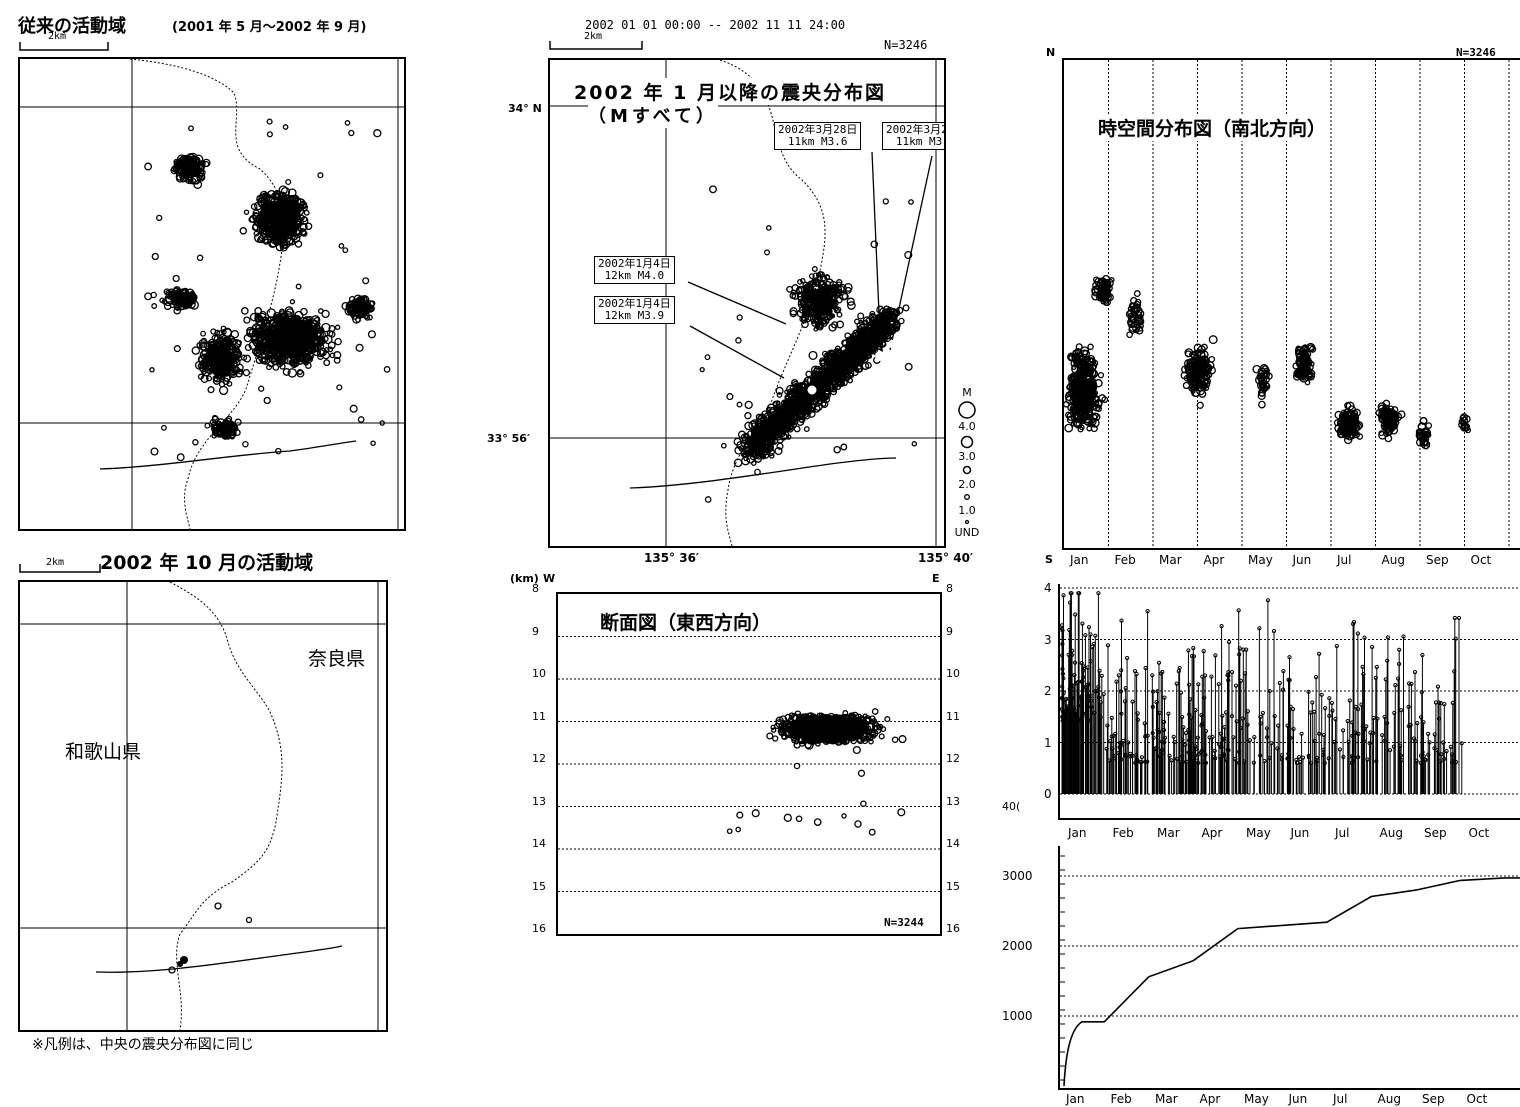 Image resolution: width=1520 pixels, height=1107 pixels. Describe the element at coordinates (64, 46) in the screenshot. I see `left-top-scale-bar` at that location.